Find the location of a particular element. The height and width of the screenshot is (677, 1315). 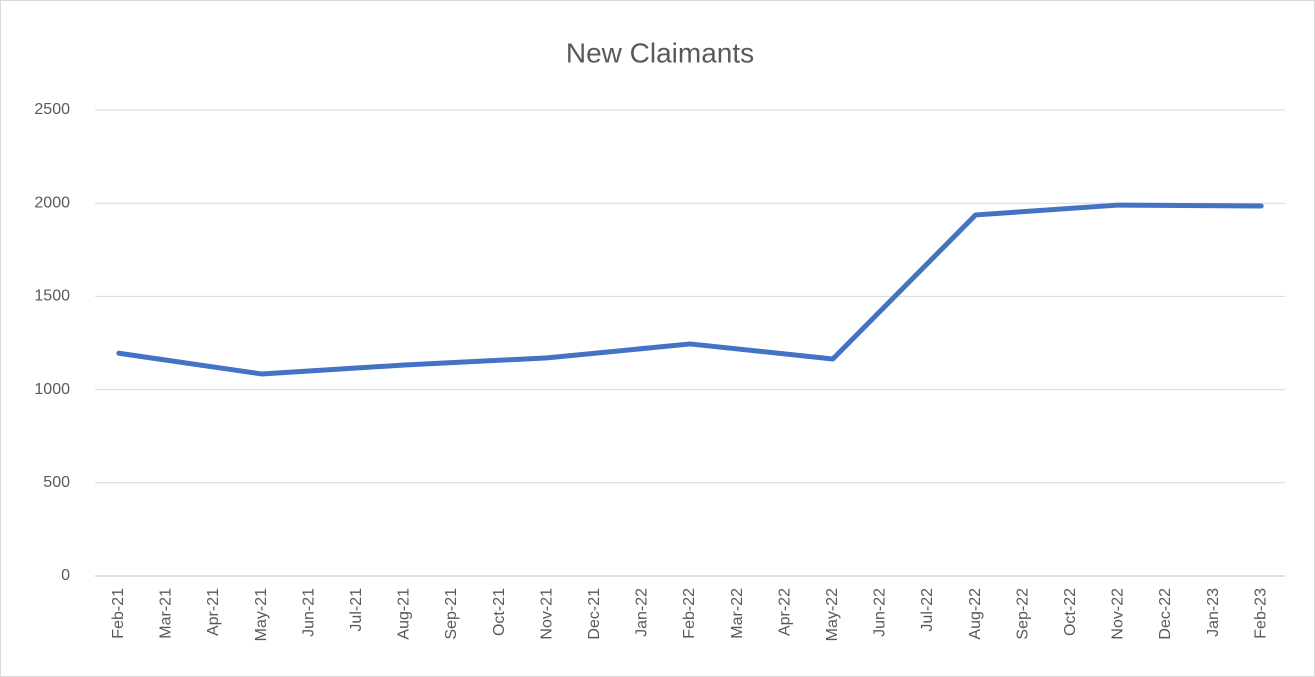

x-tick-label: May-21 is located at coordinates (261, 614).